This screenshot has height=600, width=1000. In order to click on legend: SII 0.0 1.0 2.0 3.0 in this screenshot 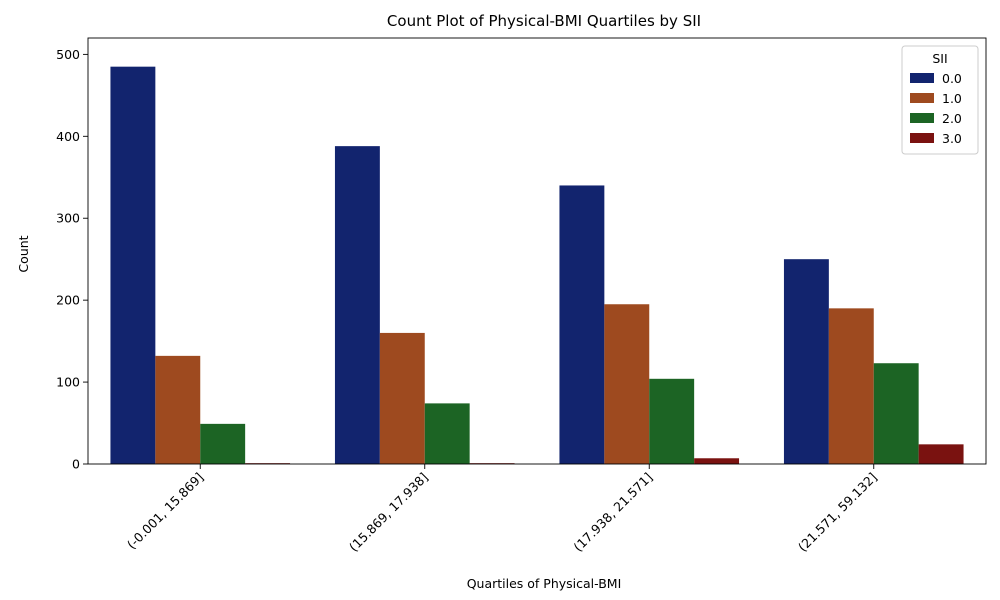, I will do `click(940, 100)`.